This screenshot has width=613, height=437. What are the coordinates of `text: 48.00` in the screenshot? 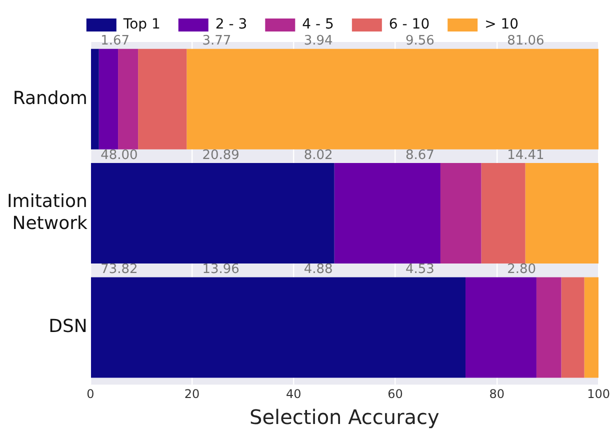 It's located at (119, 155).